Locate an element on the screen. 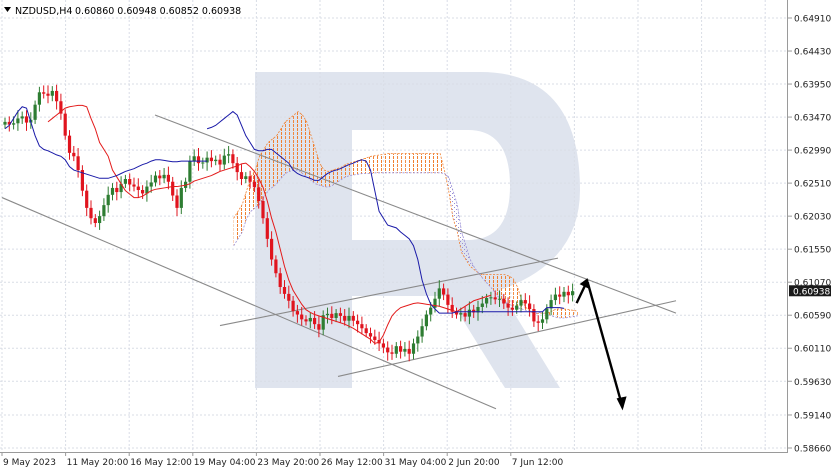  price-tick-label: 0.60590 is located at coordinates (812, 317).